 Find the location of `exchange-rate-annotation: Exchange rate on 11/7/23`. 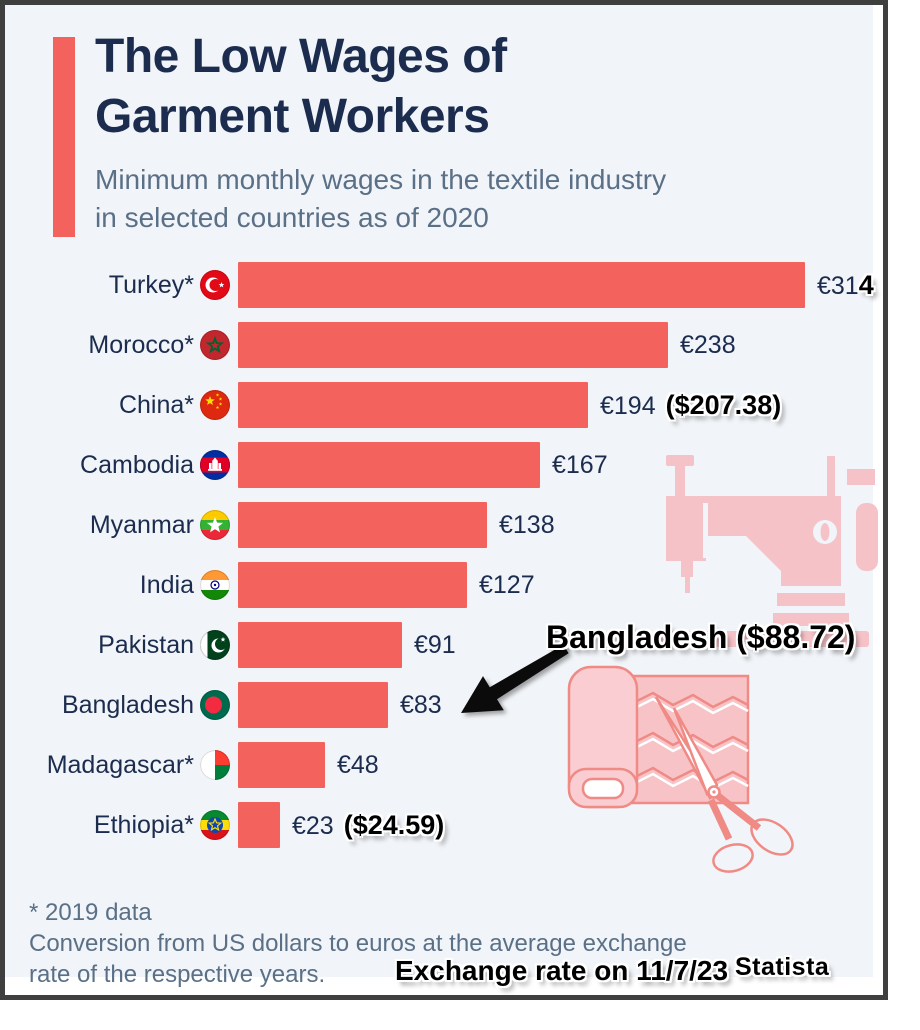

exchange-rate-annotation: Exchange rate on 11/7/23 is located at coordinates (562, 970).